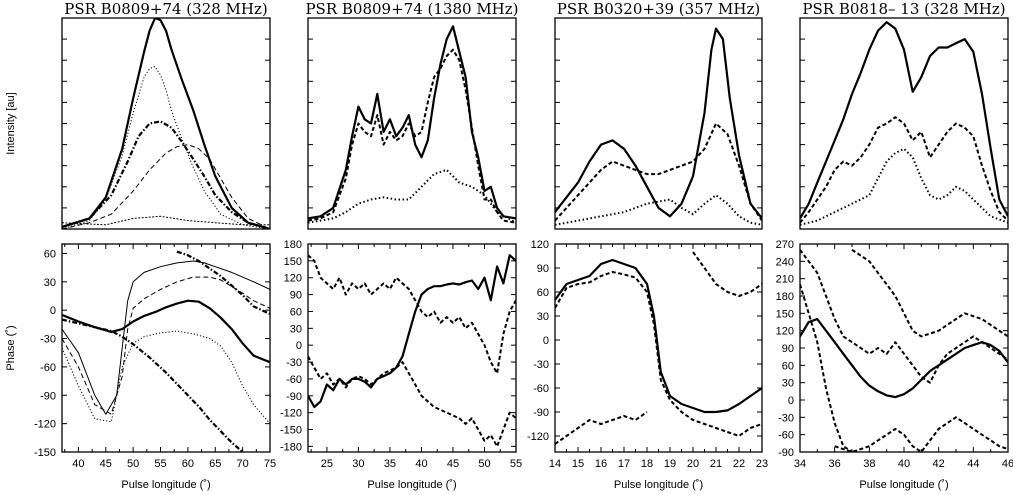 This screenshot has width=1013, height=495. Describe the element at coordinates (869, 464) in the screenshot. I see `x-tick-label-p8-38: 38` at that location.